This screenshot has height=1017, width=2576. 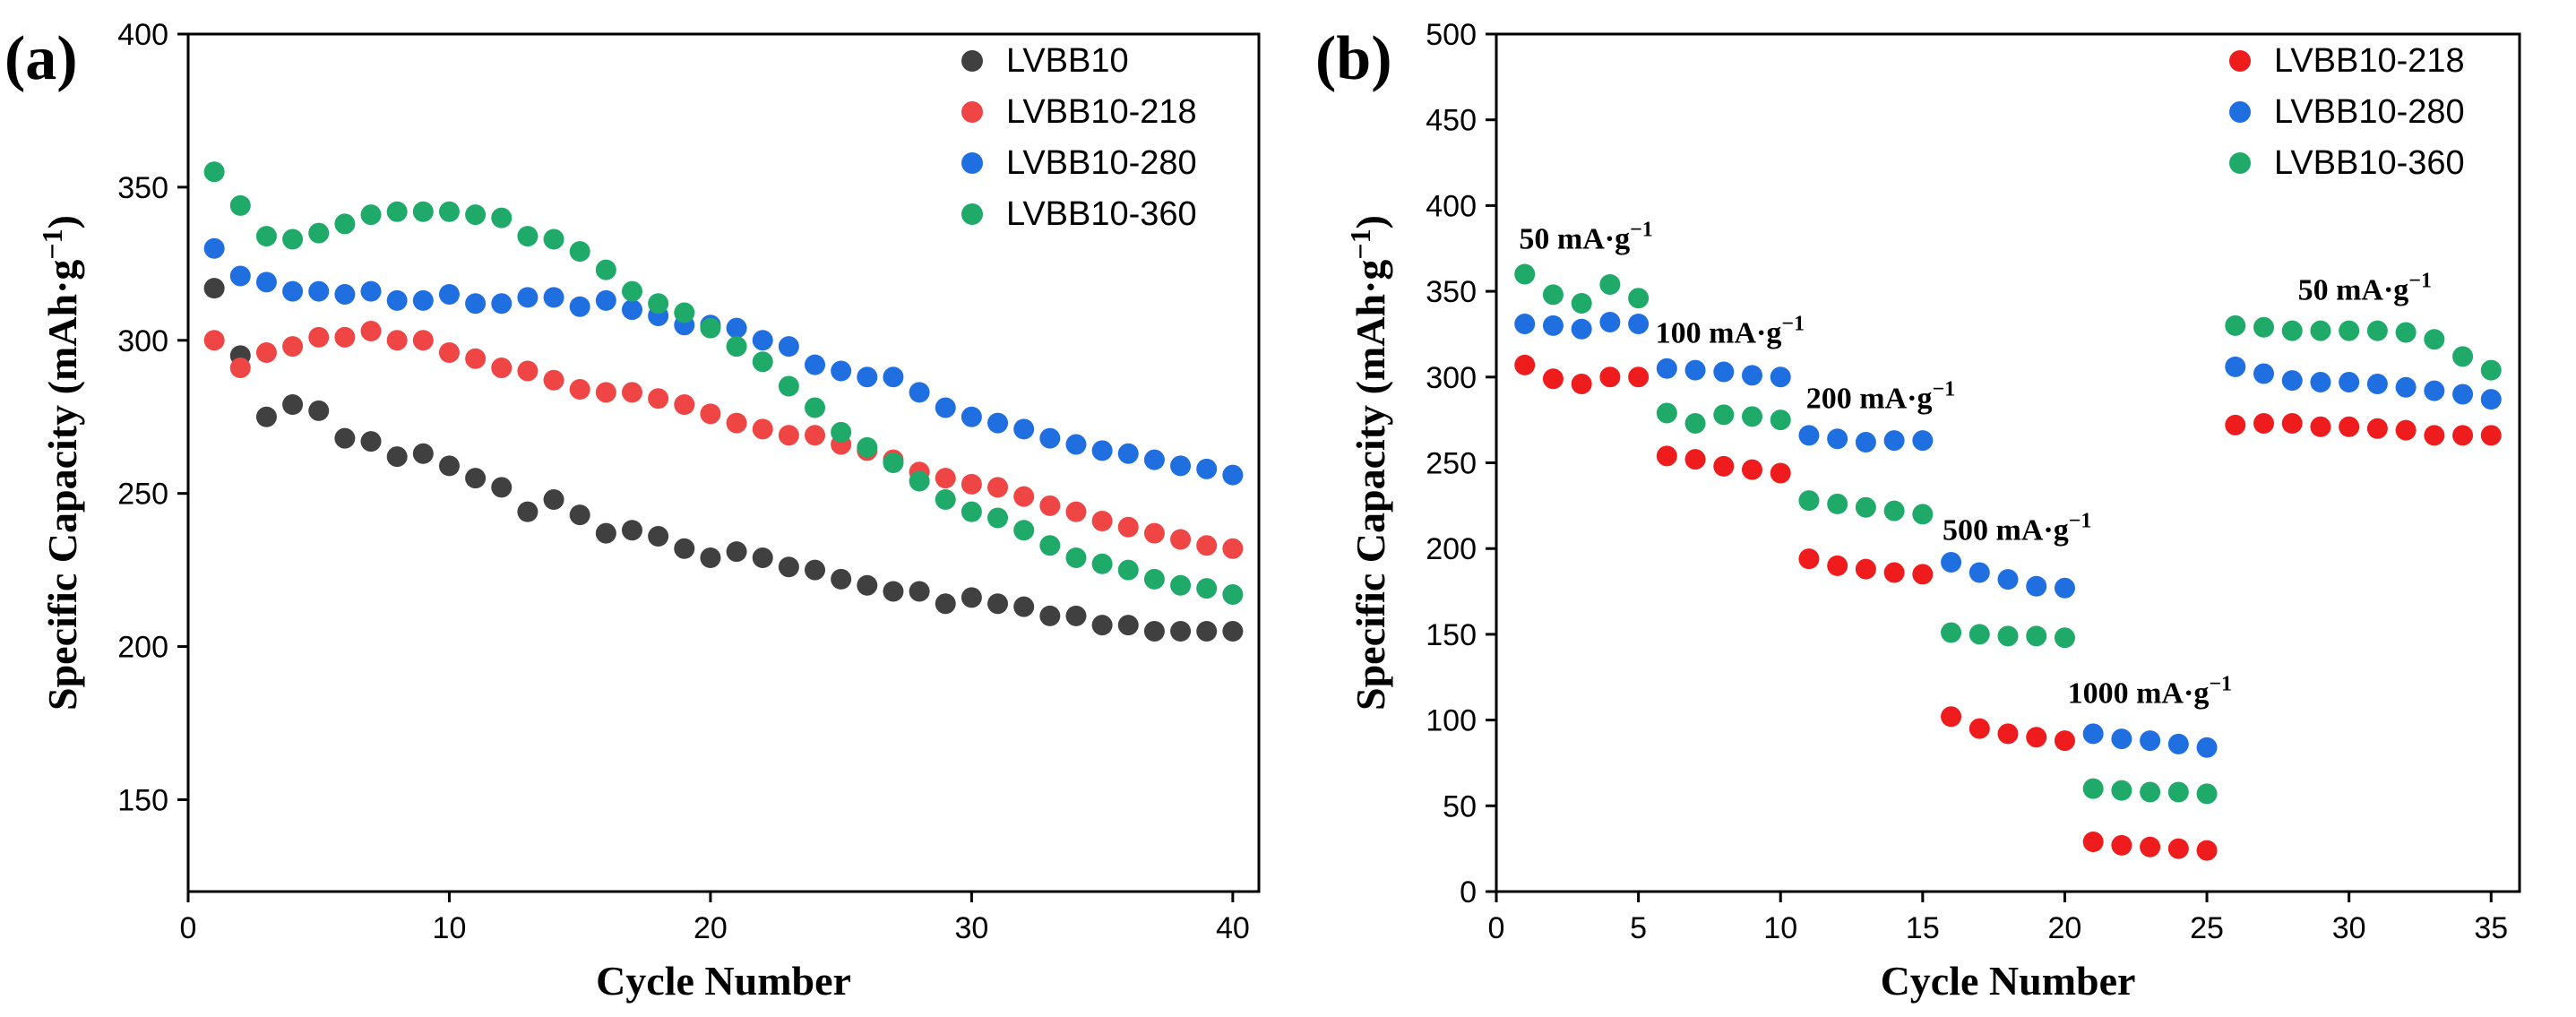 What do you see at coordinates (1452, 292) in the screenshot?
I see `y-tick-label: 350` at bounding box center [1452, 292].